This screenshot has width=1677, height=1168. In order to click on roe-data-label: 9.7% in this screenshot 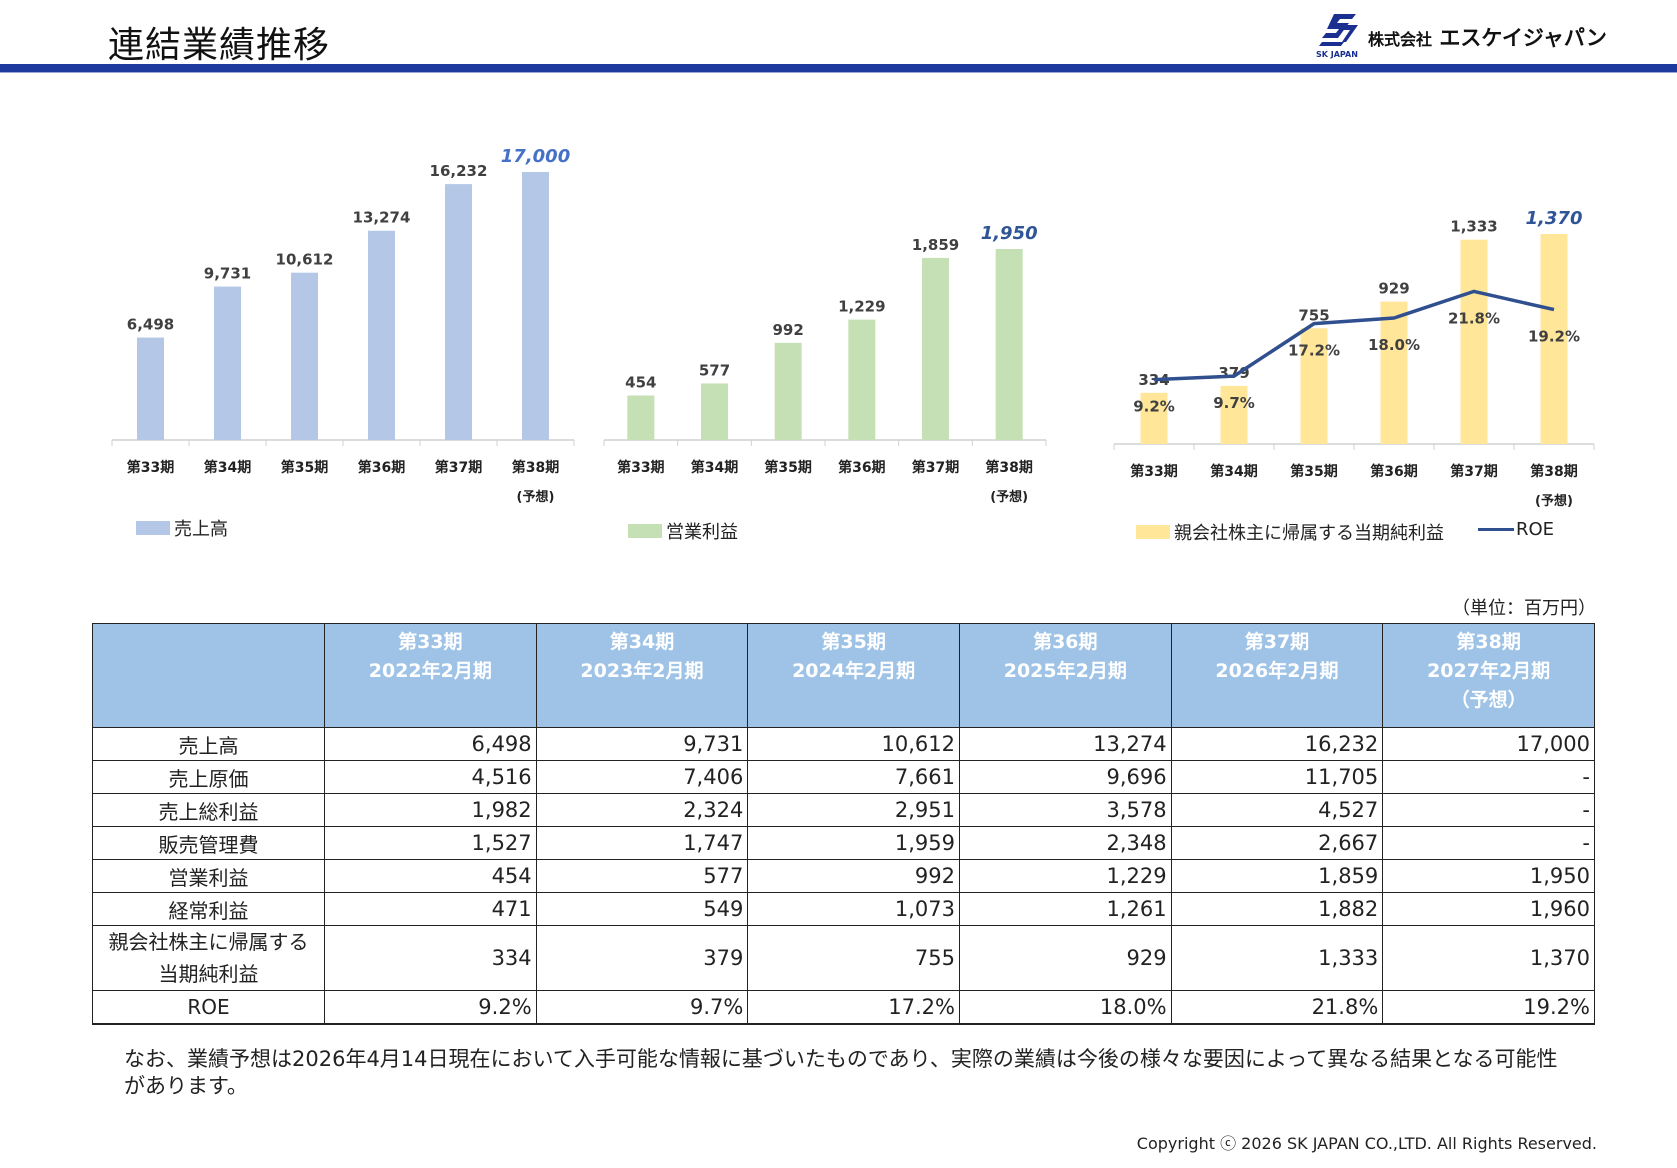, I will do `click(1234, 403)`.